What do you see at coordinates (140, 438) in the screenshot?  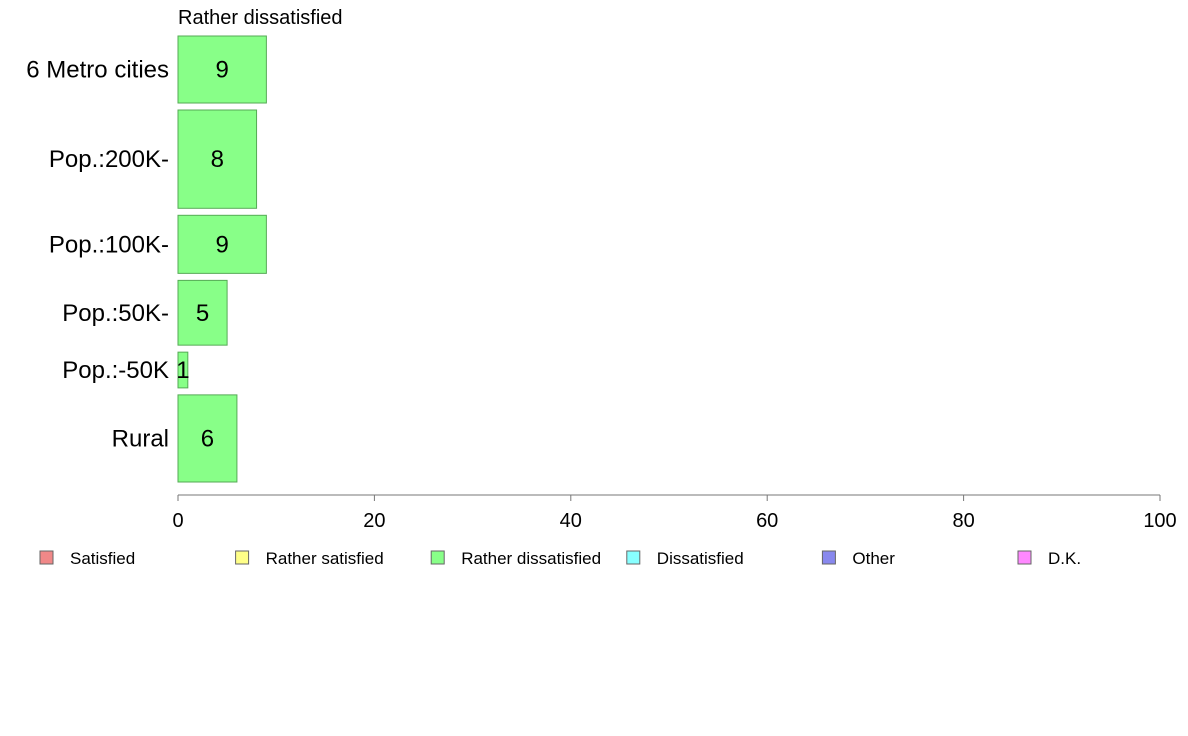 I see `category-label: Rural` at bounding box center [140, 438].